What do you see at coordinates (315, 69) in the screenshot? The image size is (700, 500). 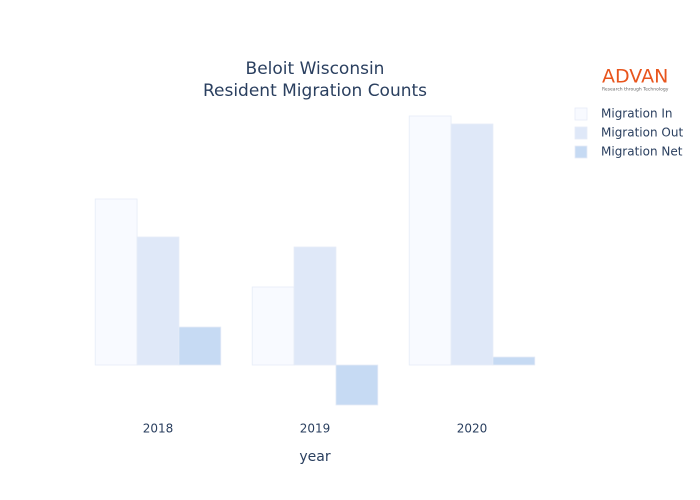 I see `chart-title: Beloit Wisconsin` at bounding box center [315, 69].